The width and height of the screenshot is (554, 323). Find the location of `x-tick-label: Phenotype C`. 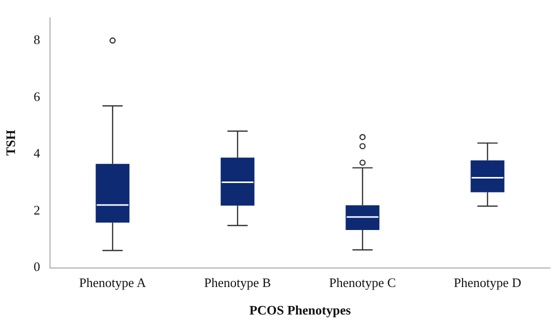

x-tick-label: Phenotype C is located at coordinates (362, 282).